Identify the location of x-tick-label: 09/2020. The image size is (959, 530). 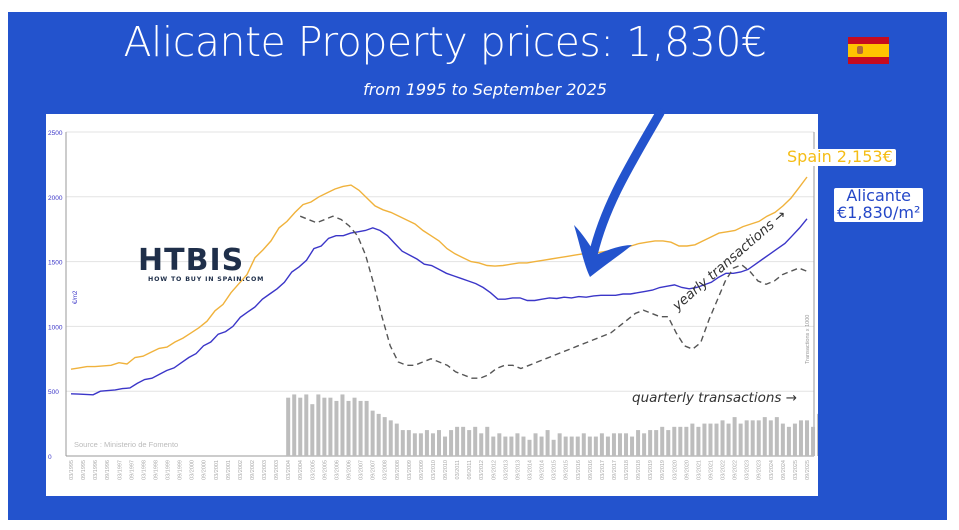
(687, 470).